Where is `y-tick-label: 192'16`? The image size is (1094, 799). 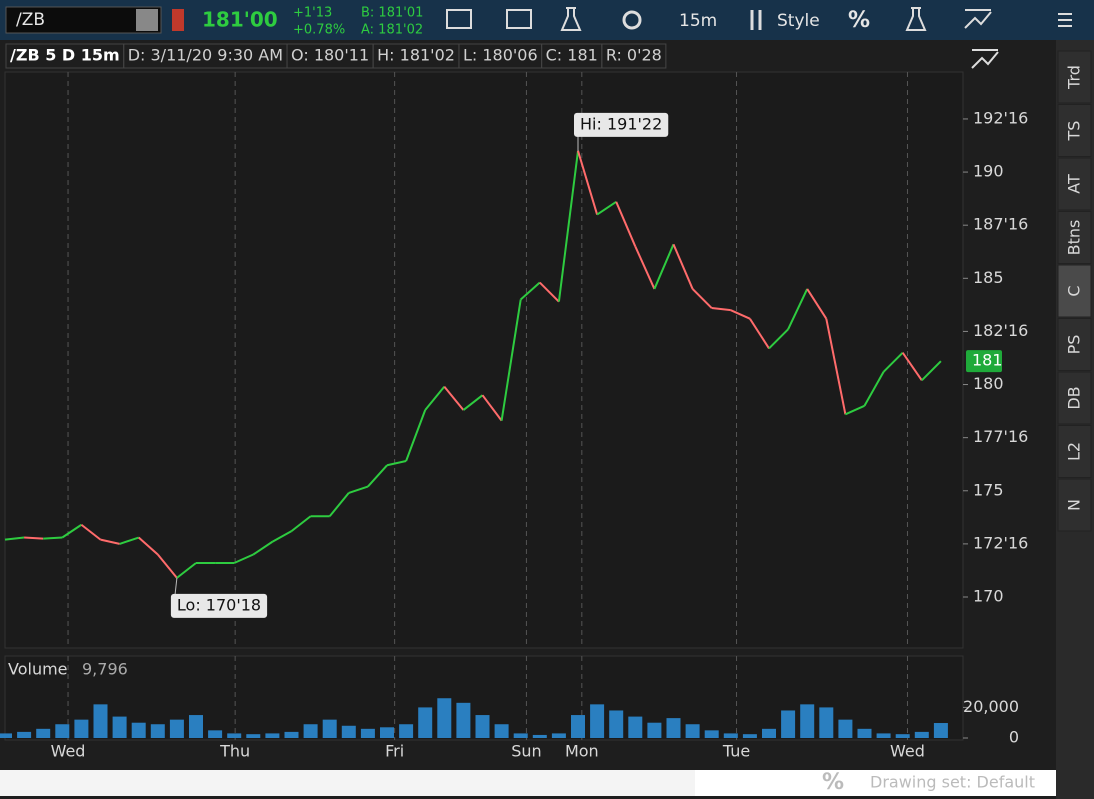
y-tick-label: 192'16 is located at coordinates (1000, 117).